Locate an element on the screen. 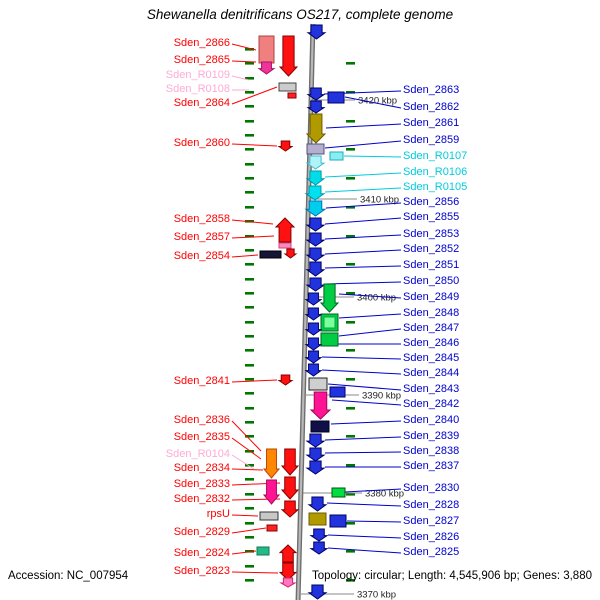  gene-label-Sden_2857: Sden_2857 is located at coordinates (201, 237).